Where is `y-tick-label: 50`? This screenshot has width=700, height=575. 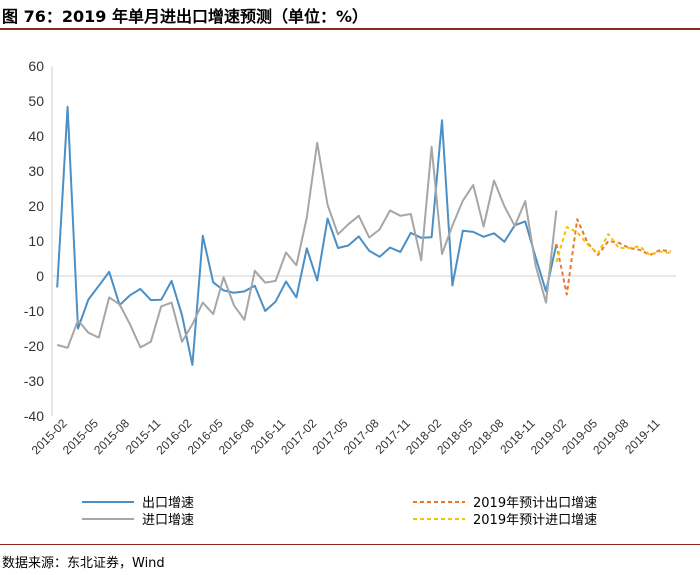 y-tick-label: 50 is located at coordinates (36, 101).